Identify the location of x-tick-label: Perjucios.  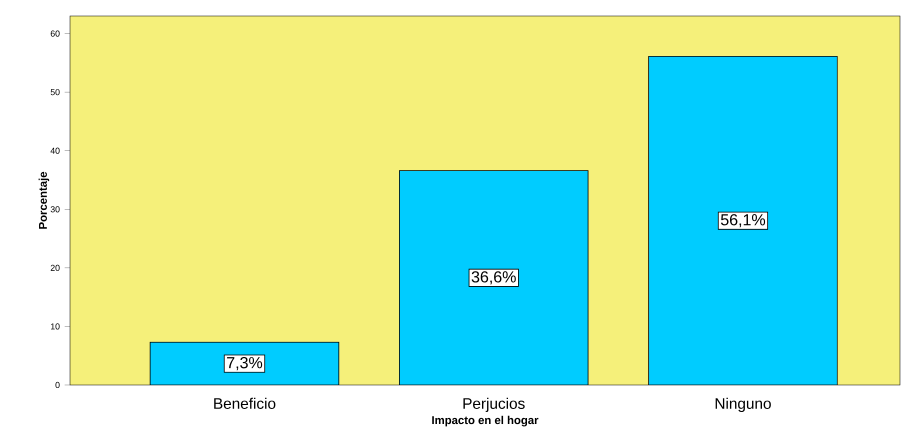
(494, 405).